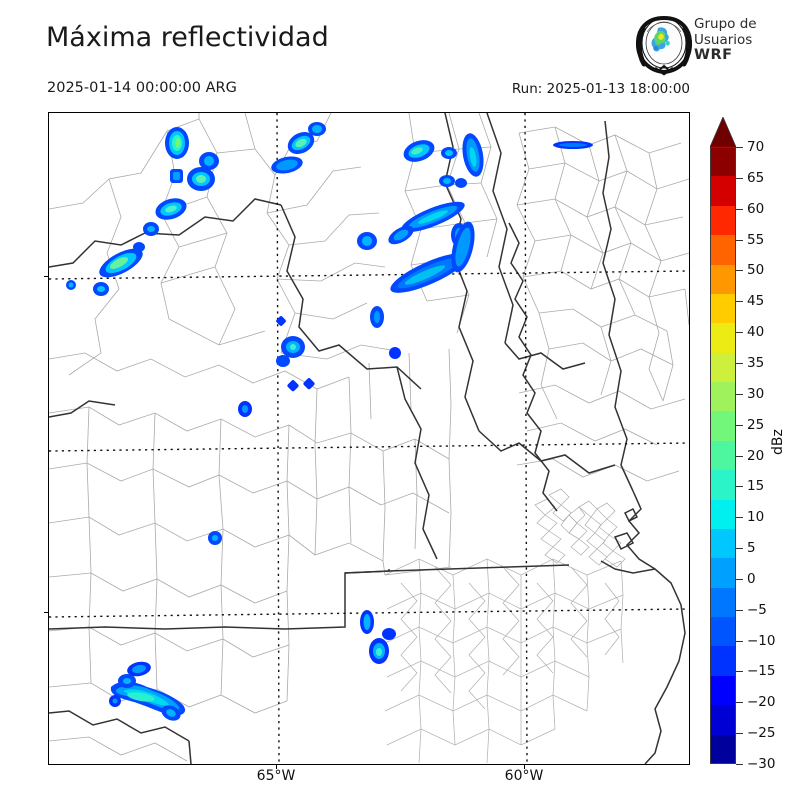 This screenshot has width=800, height=800. What do you see at coordinates (756, 362) in the screenshot?
I see `colorbar-tick-label: 35` at bounding box center [756, 362].